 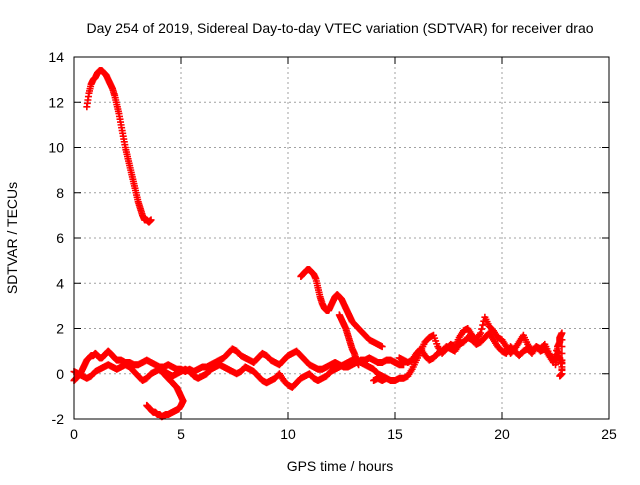 What do you see at coordinates (74, 434) in the screenshot?
I see `x-tick-label: 0` at bounding box center [74, 434].